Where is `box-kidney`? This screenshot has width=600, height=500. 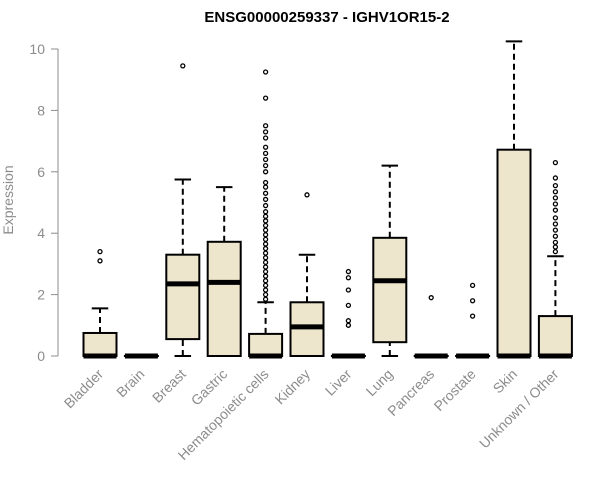
box-kidney is located at coordinates (307, 274).